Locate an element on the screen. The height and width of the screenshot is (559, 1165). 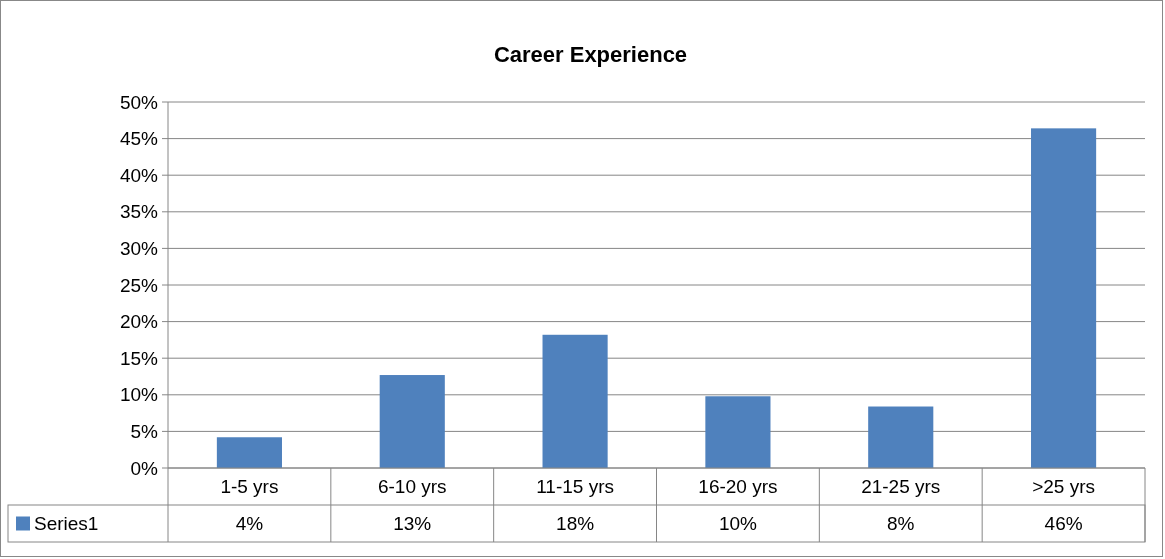
y-tick-label: 35% is located at coordinates (139, 212).